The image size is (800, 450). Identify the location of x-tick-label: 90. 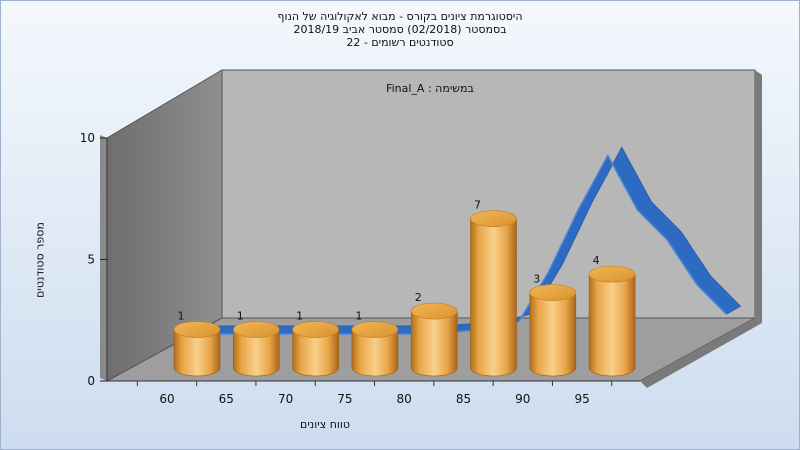
(522, 399).